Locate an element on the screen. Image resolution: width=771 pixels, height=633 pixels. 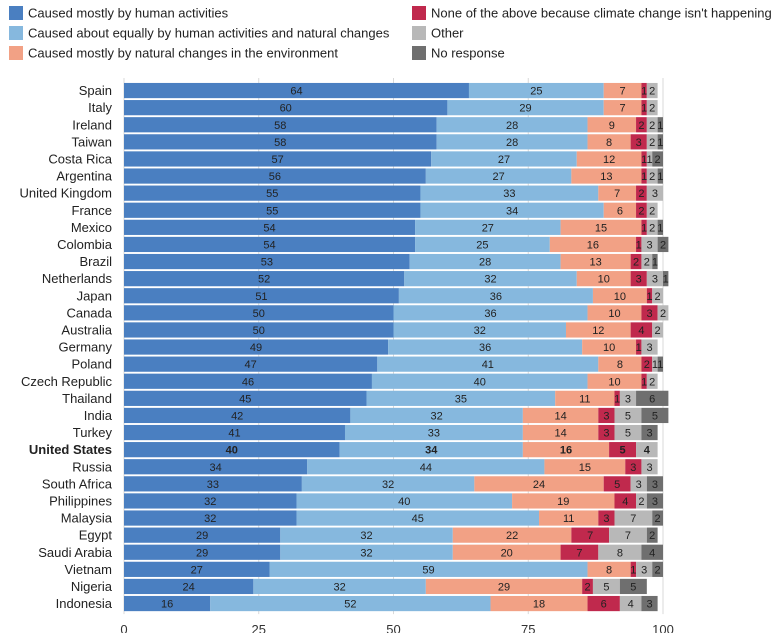
bar-row-turkey: 41 33 14 3 5 3 is located at coordinates (391, 432).